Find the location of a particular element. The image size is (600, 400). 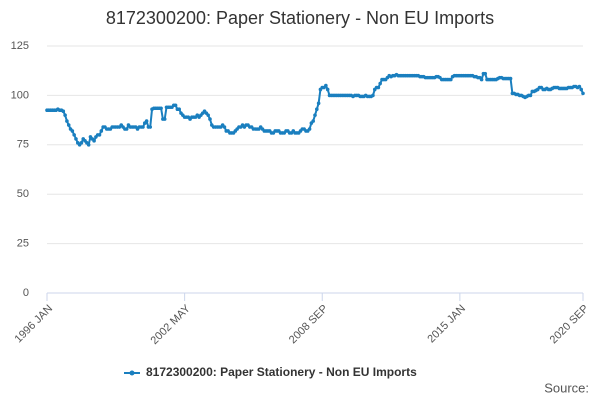

x-tick-label: 2020 SEP is located at coordinates (570, 325).